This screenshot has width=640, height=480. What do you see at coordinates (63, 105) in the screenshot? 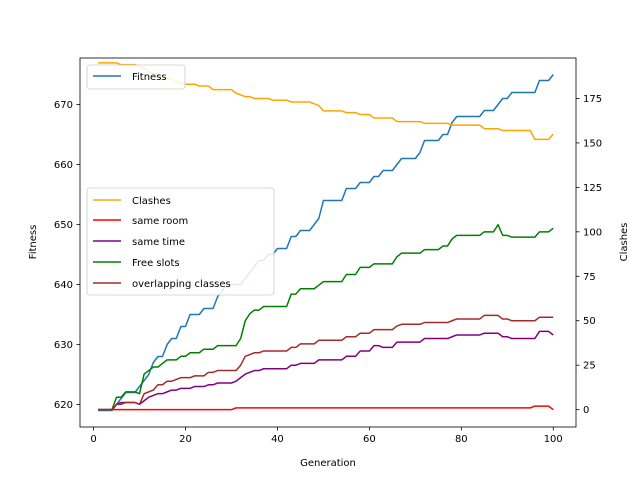
I see `y-left-tick-label: 670` at bounding box center [63, 105].